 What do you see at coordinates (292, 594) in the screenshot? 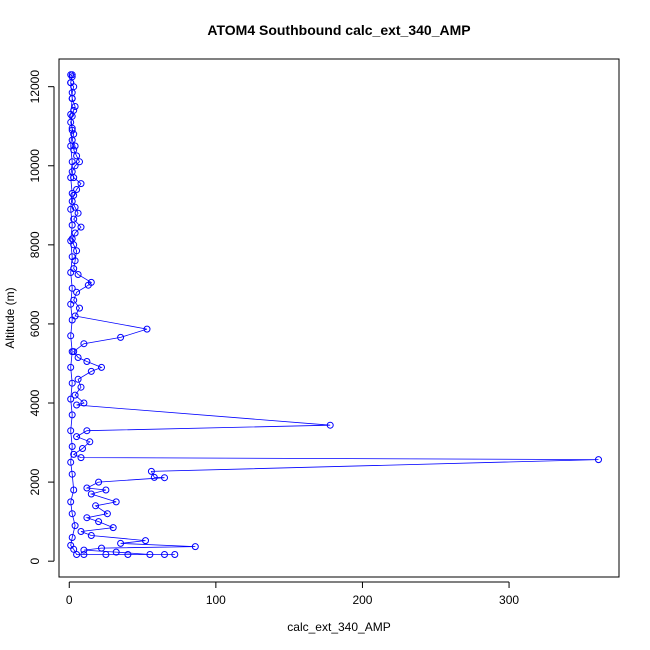
I see `x-axis: 0 100 200 300` at bounding box center [292, 594].